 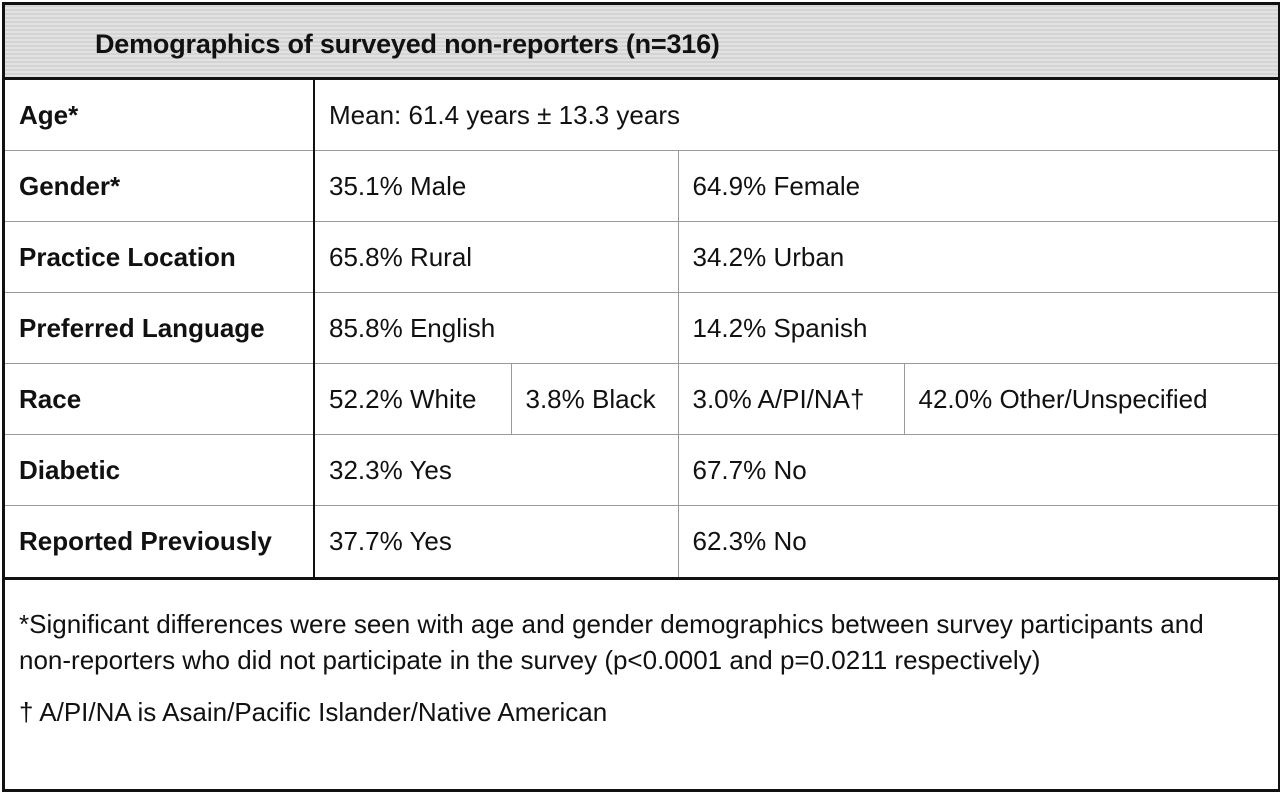 What do you see at coordinates (791, 399) in the screenshot?
I see `cell-race-apina: 3.0% A/PI/NA†` at bounding box center [791, 399].